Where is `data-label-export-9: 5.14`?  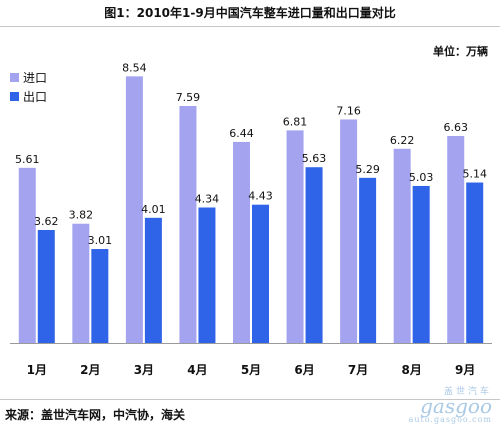 data-label-export-9: 5.14 is located at coordinates (474, 174).